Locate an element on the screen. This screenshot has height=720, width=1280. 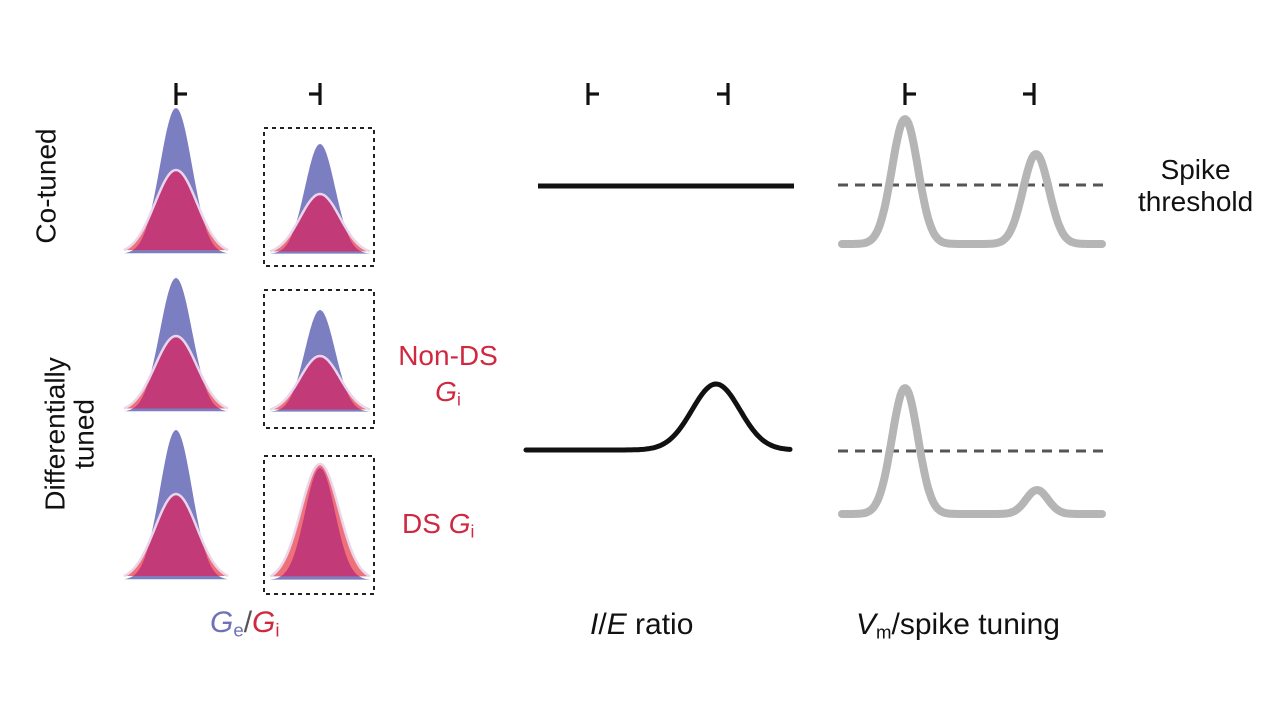
profile-ds-null is located at coordinates (320, 521).